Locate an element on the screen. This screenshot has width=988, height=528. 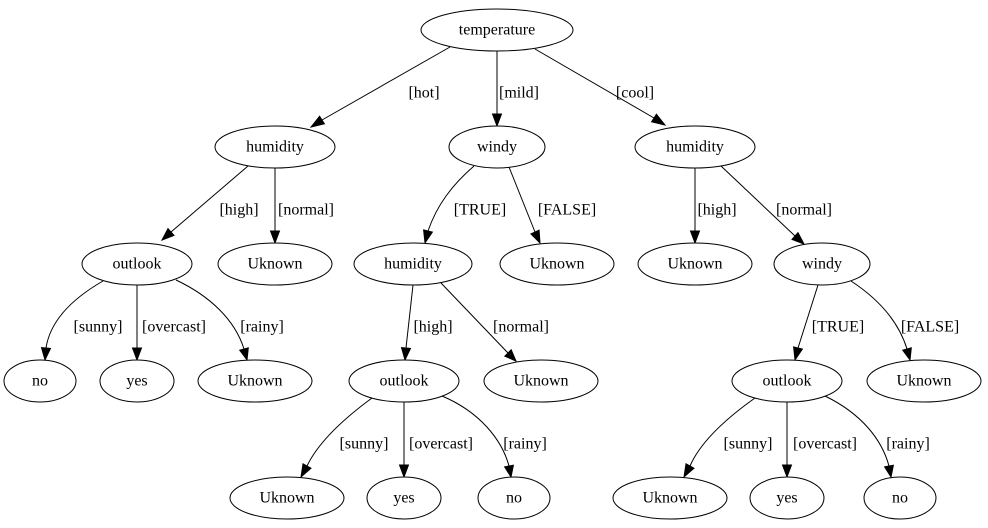
node-no-rainy-3-ellipse is located at coordinates (900, 498).